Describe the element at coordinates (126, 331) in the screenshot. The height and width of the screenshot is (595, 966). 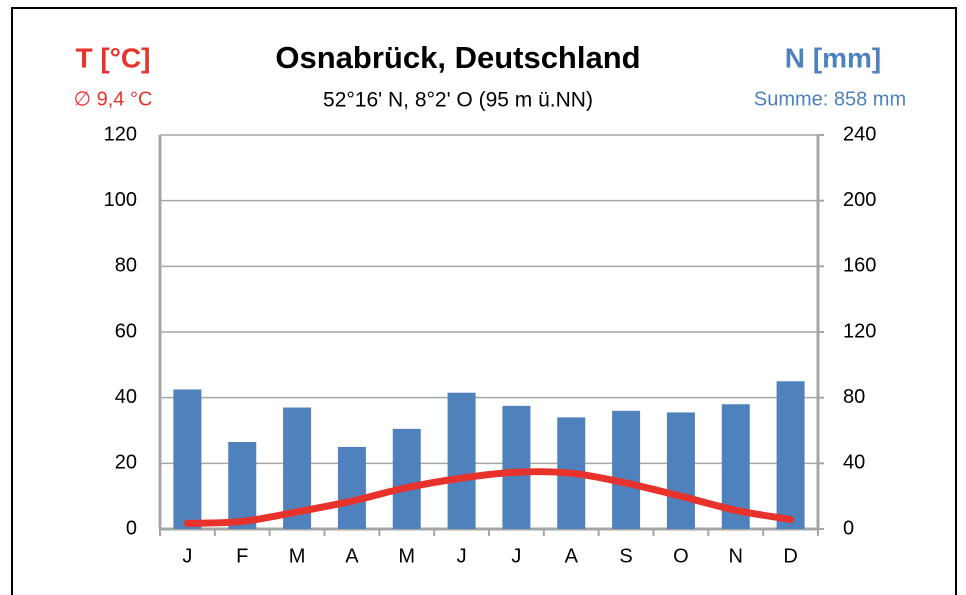
I see `y-tick-label: 60` at that location.